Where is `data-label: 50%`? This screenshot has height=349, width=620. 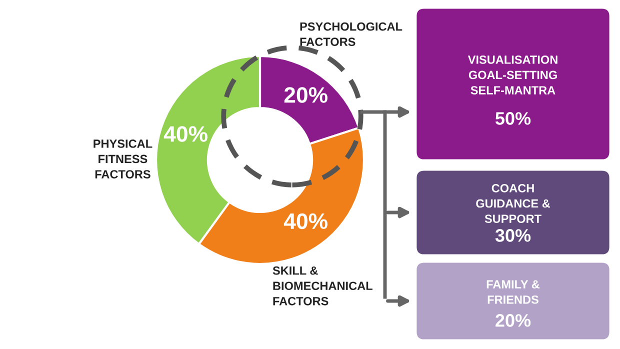 data-label: 50% is located at coordinates (513, 118).